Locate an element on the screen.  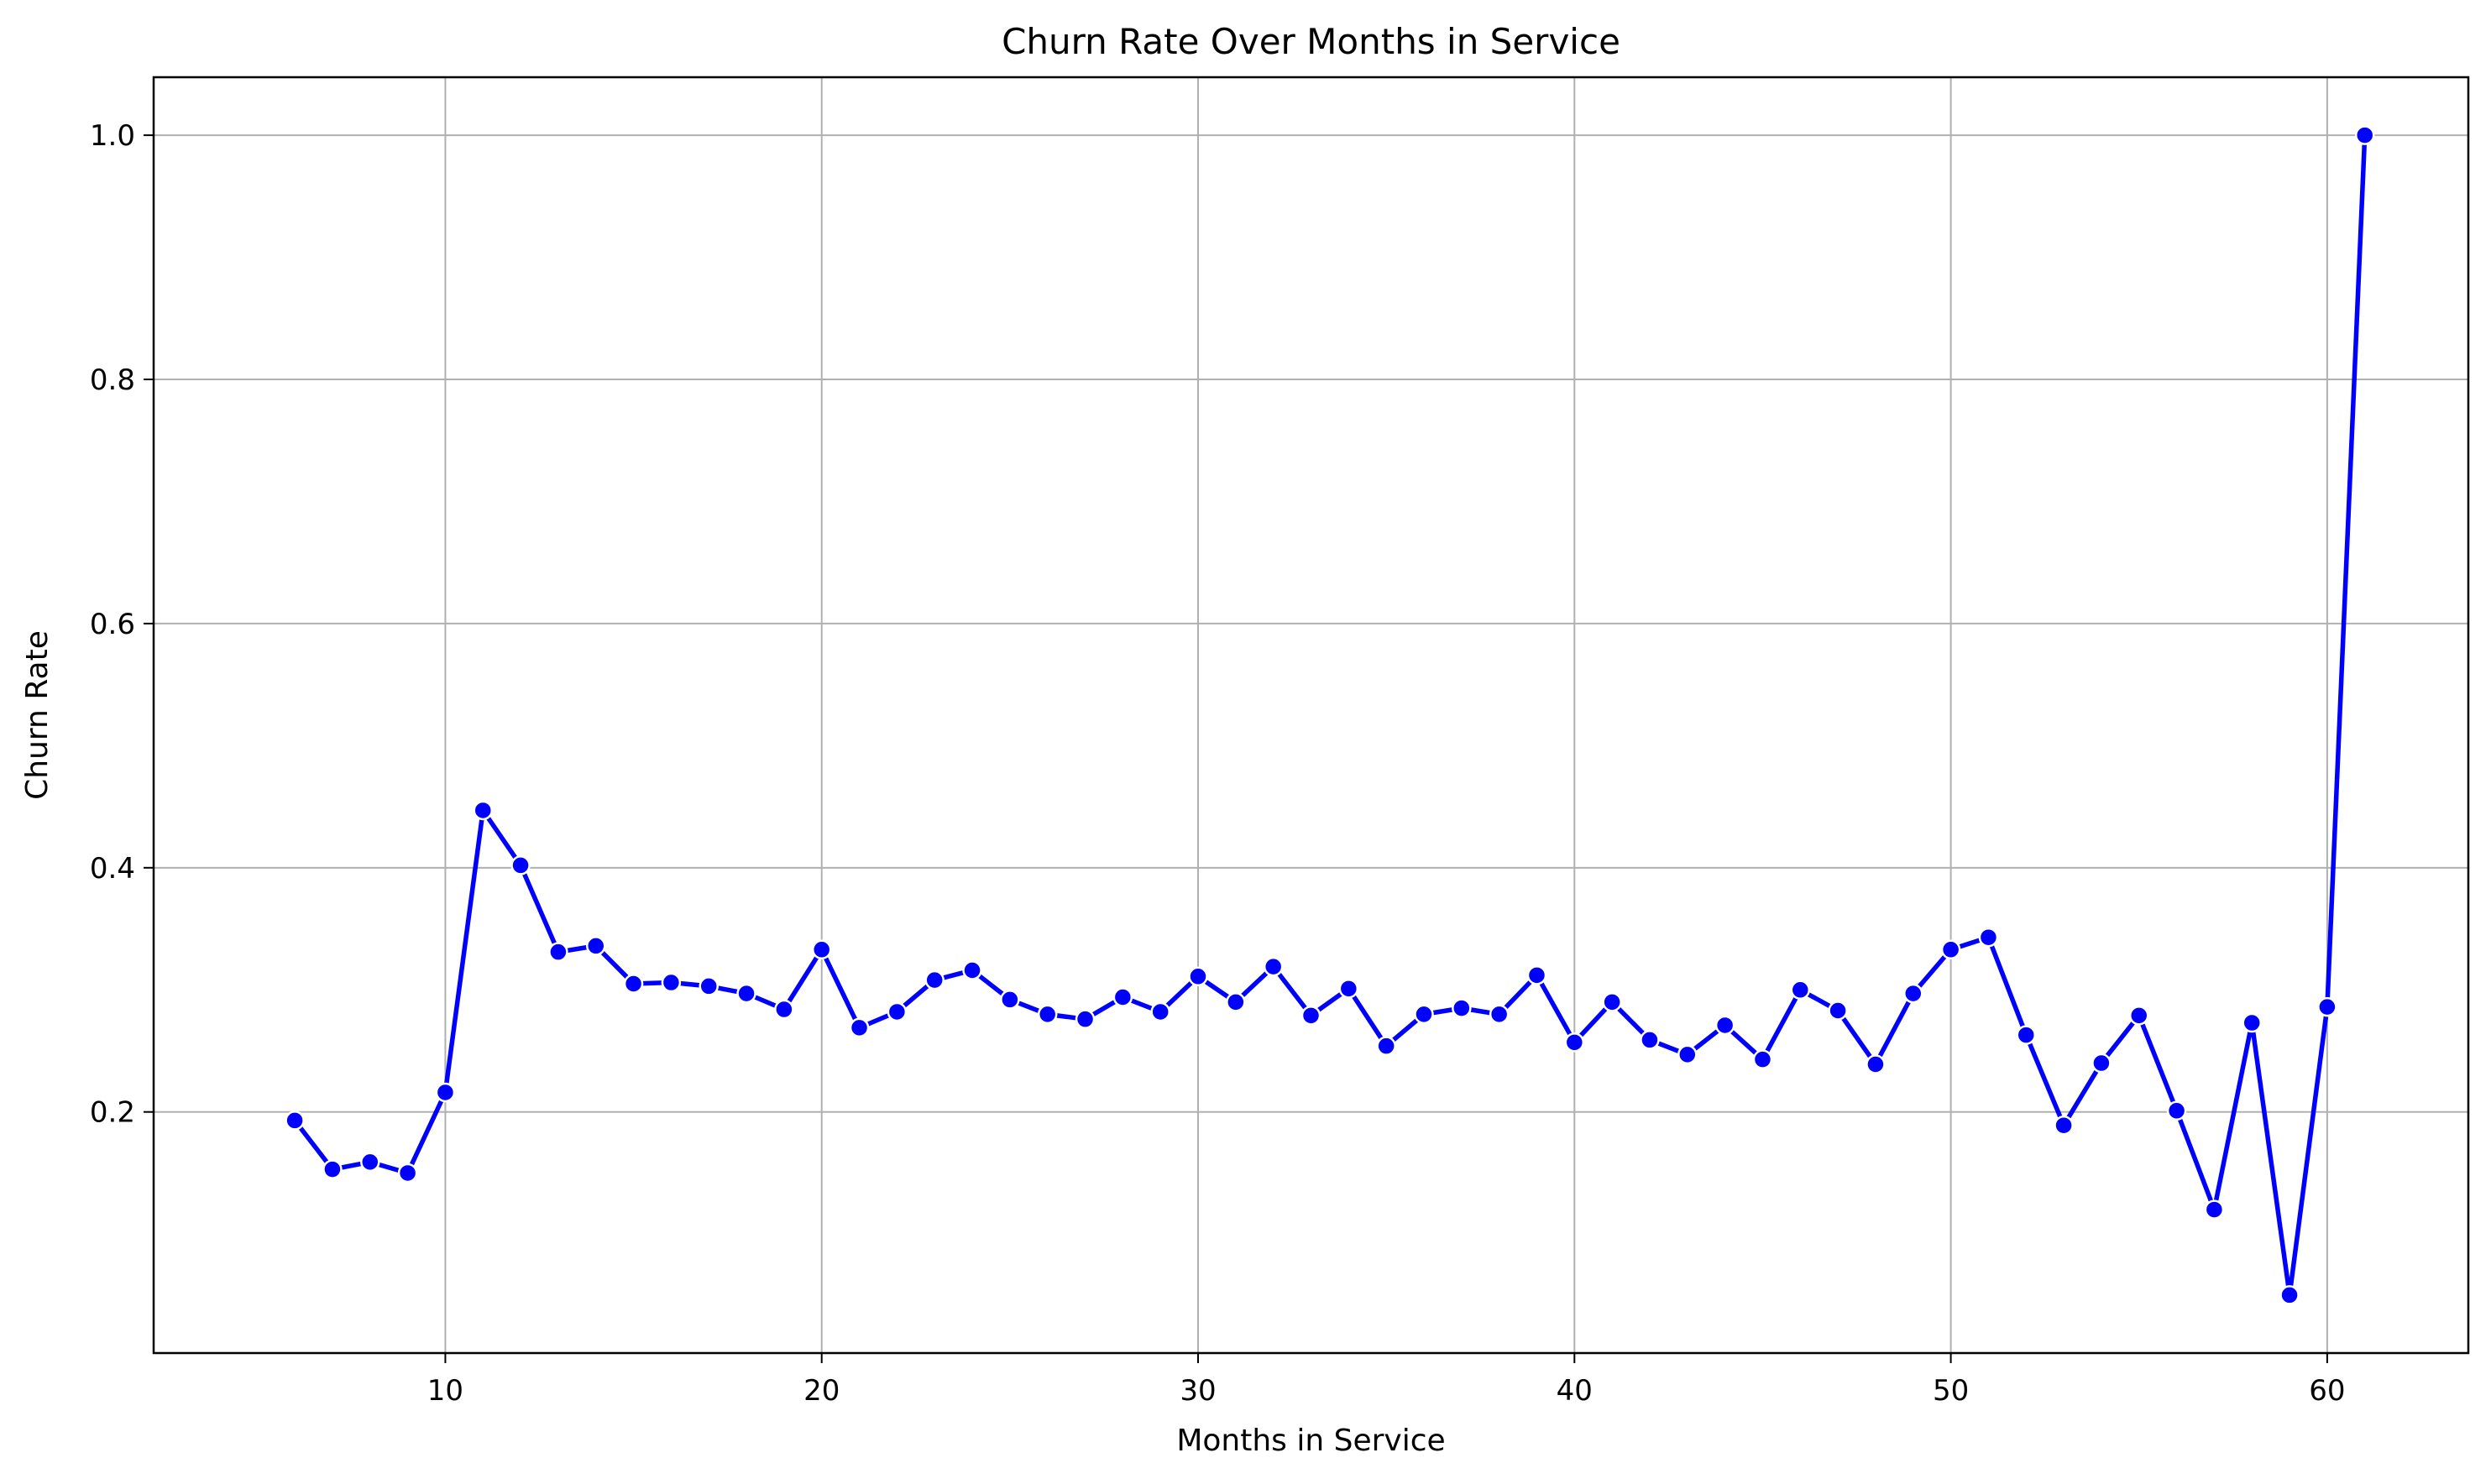
x-tick-label: 40 is located at coordinates (1575, 1391).